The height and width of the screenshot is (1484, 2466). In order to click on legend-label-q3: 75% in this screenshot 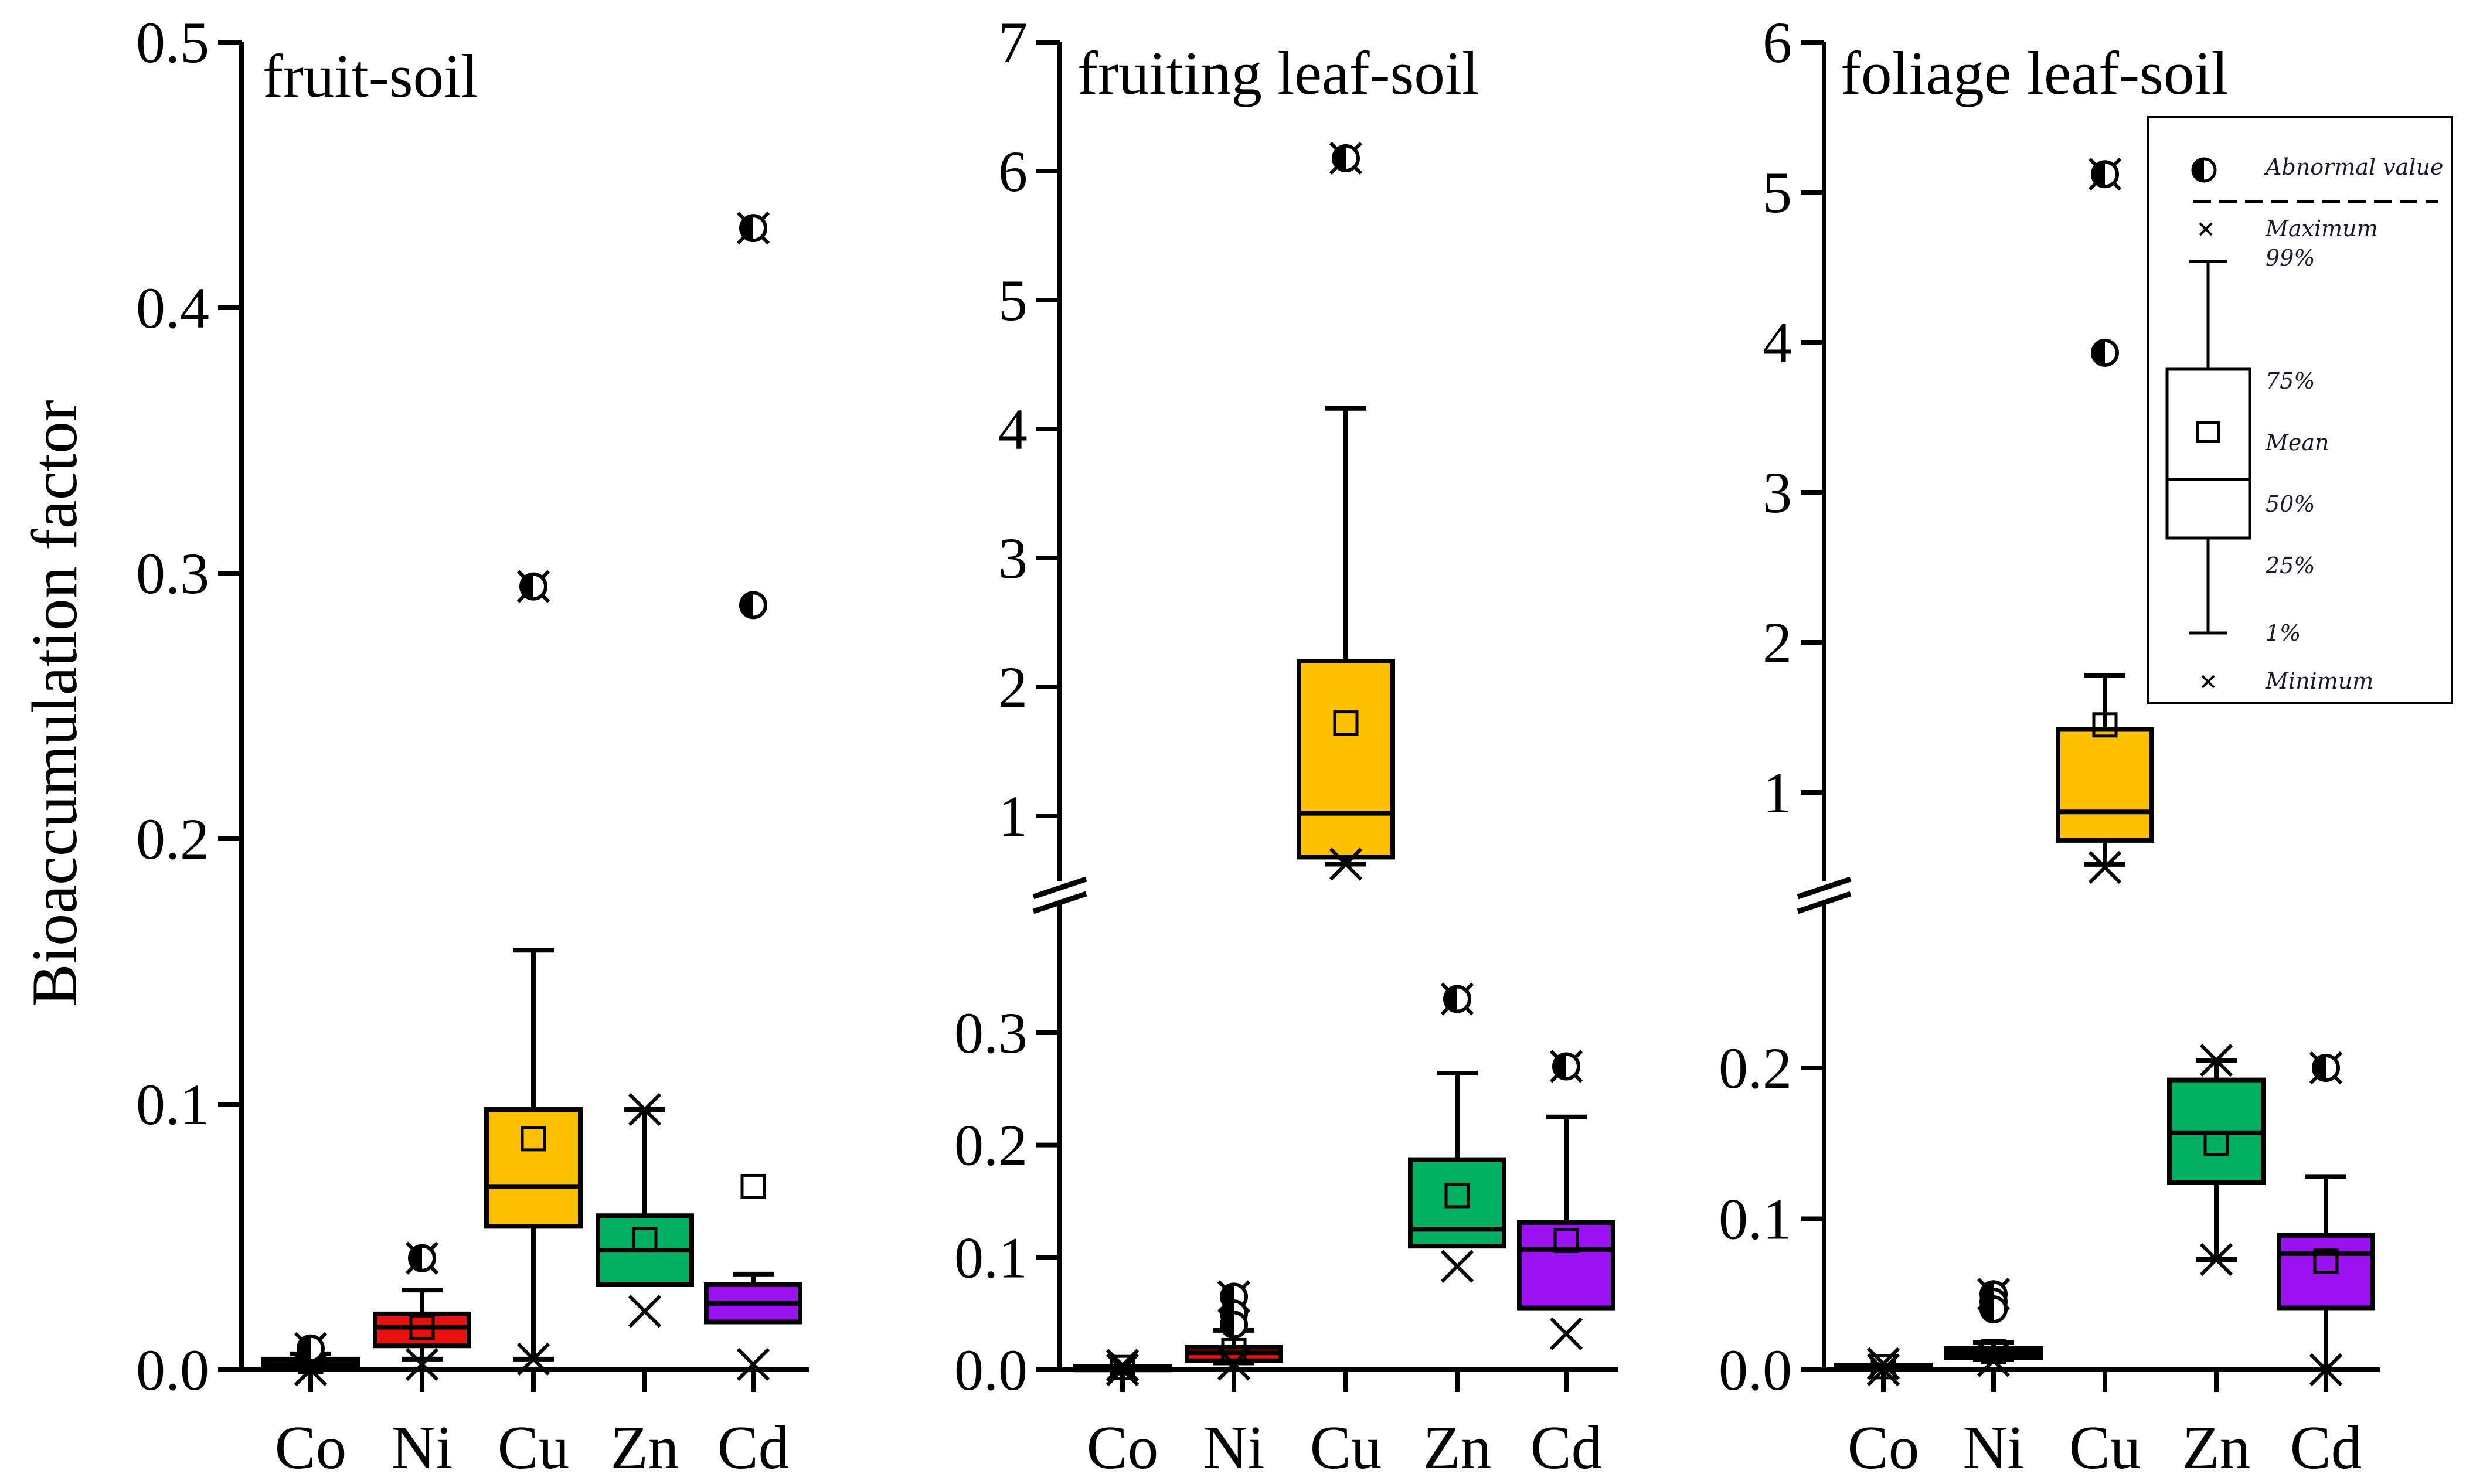, I will do `click(2290, 381)`.